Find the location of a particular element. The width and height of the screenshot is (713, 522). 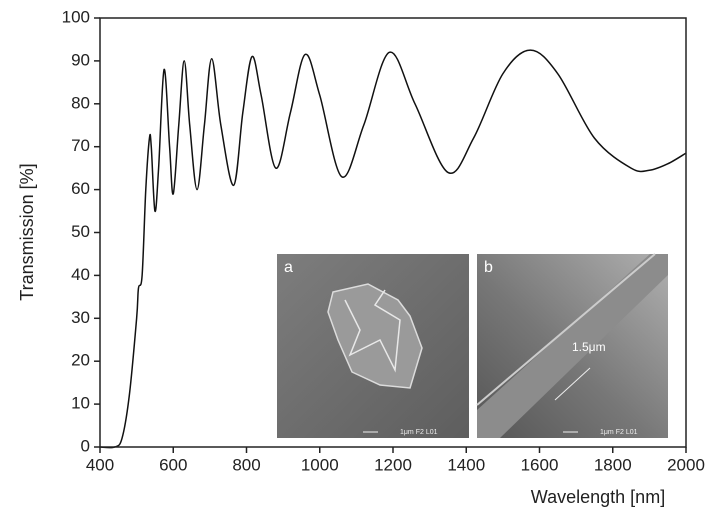

x-tick-label: 600 is located at coordinates (173, 464).